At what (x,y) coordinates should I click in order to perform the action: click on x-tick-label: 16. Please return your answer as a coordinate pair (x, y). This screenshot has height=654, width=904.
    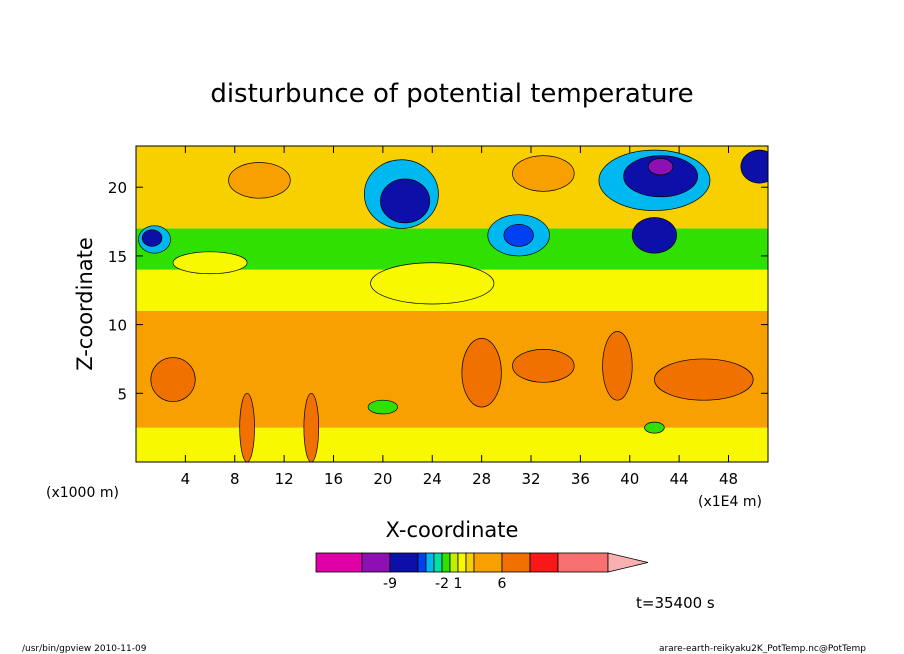
    Looking at the image, I should click on (333, 479).